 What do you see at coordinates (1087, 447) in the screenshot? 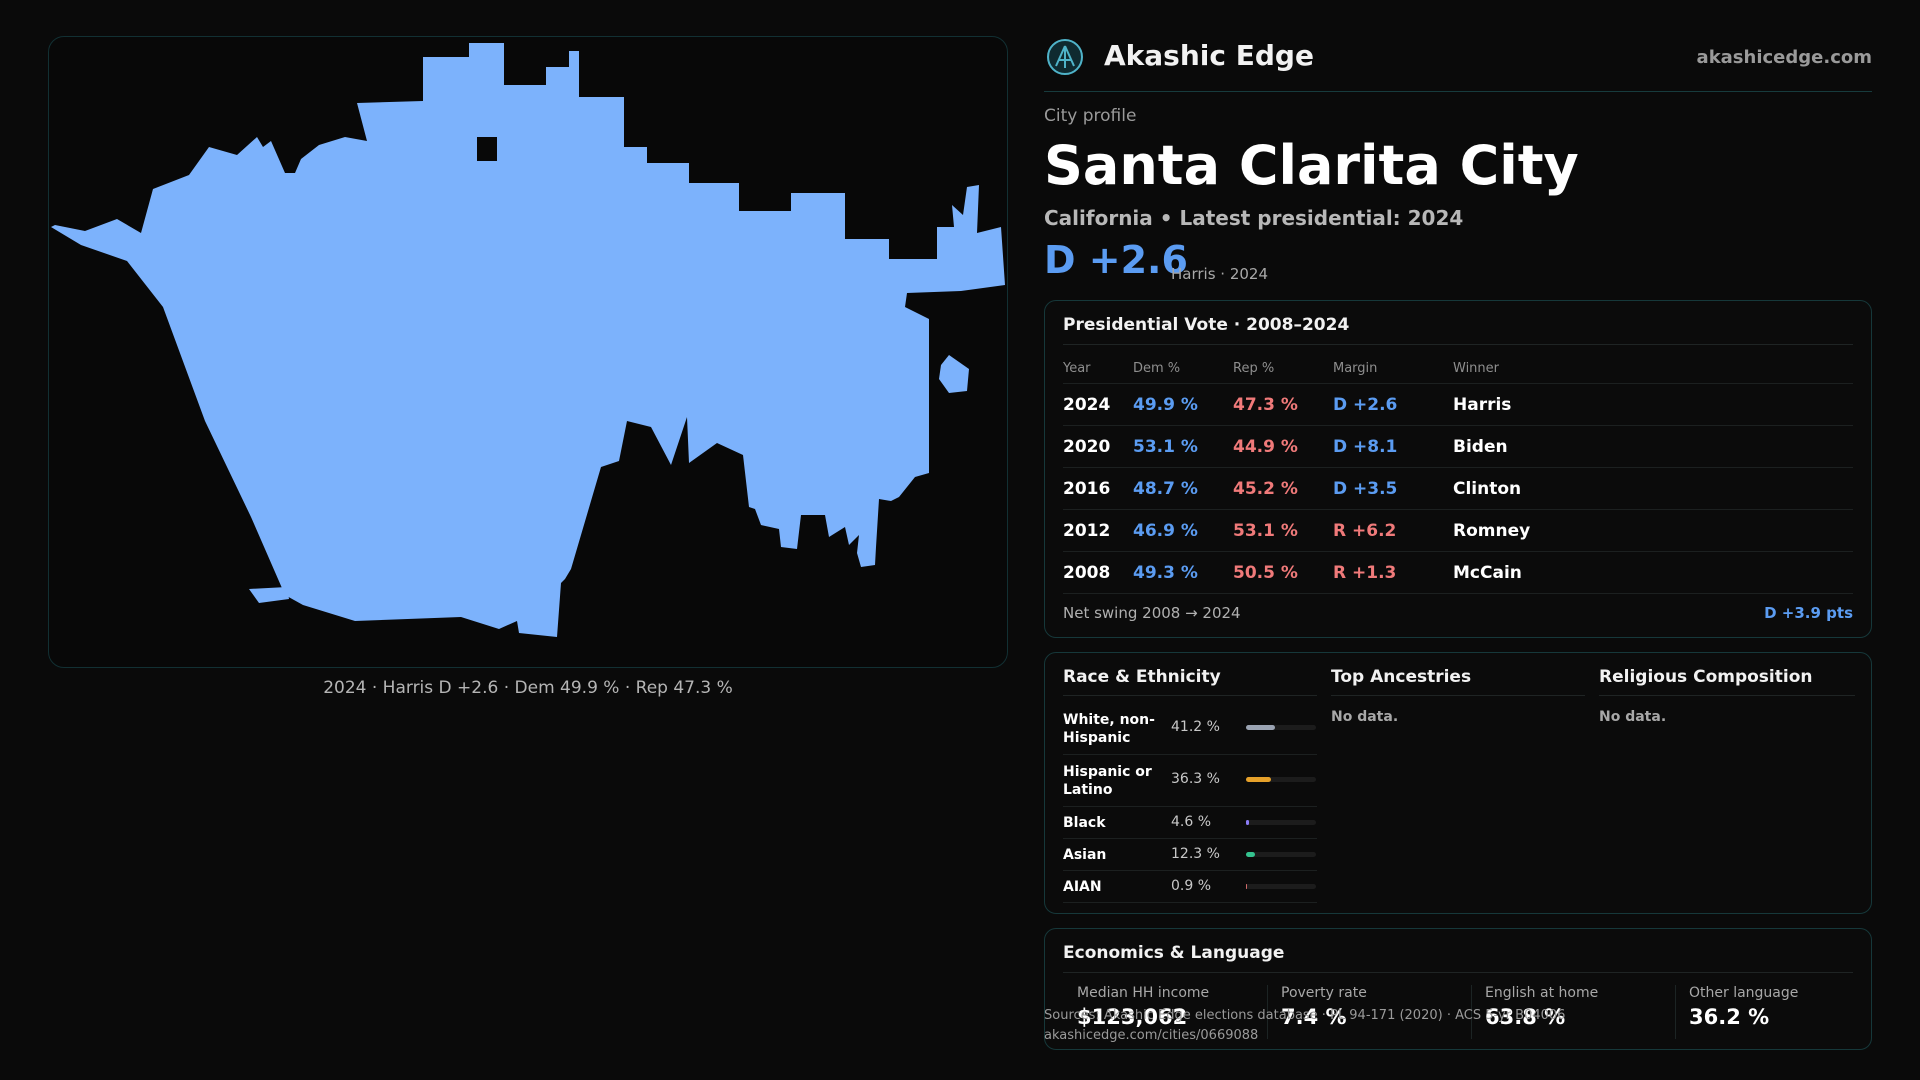
I see `cell-year: 2020` at bounding box center [1087, 447].